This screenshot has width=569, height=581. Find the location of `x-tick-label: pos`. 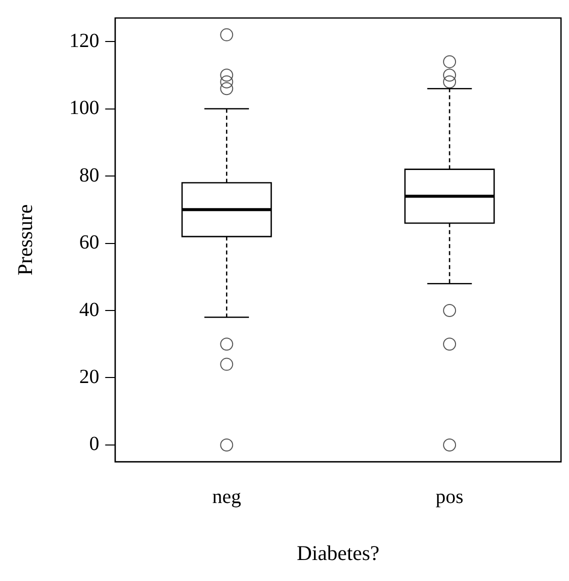

x-tick-label: pos is located at coordinates (450, 497).